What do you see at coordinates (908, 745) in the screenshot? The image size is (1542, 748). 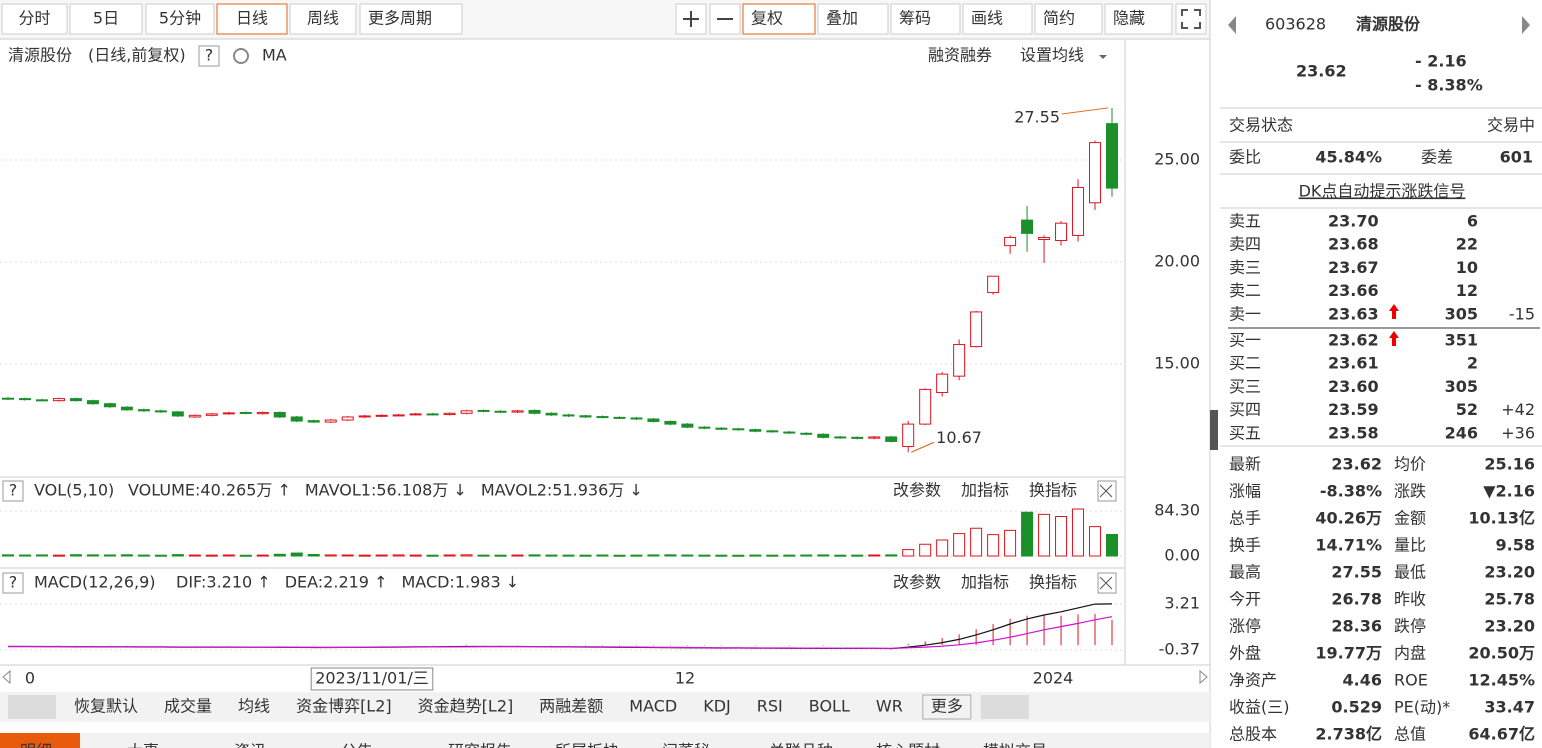 I see `info-tab: 核心题材` at bounding box center [908, 745].